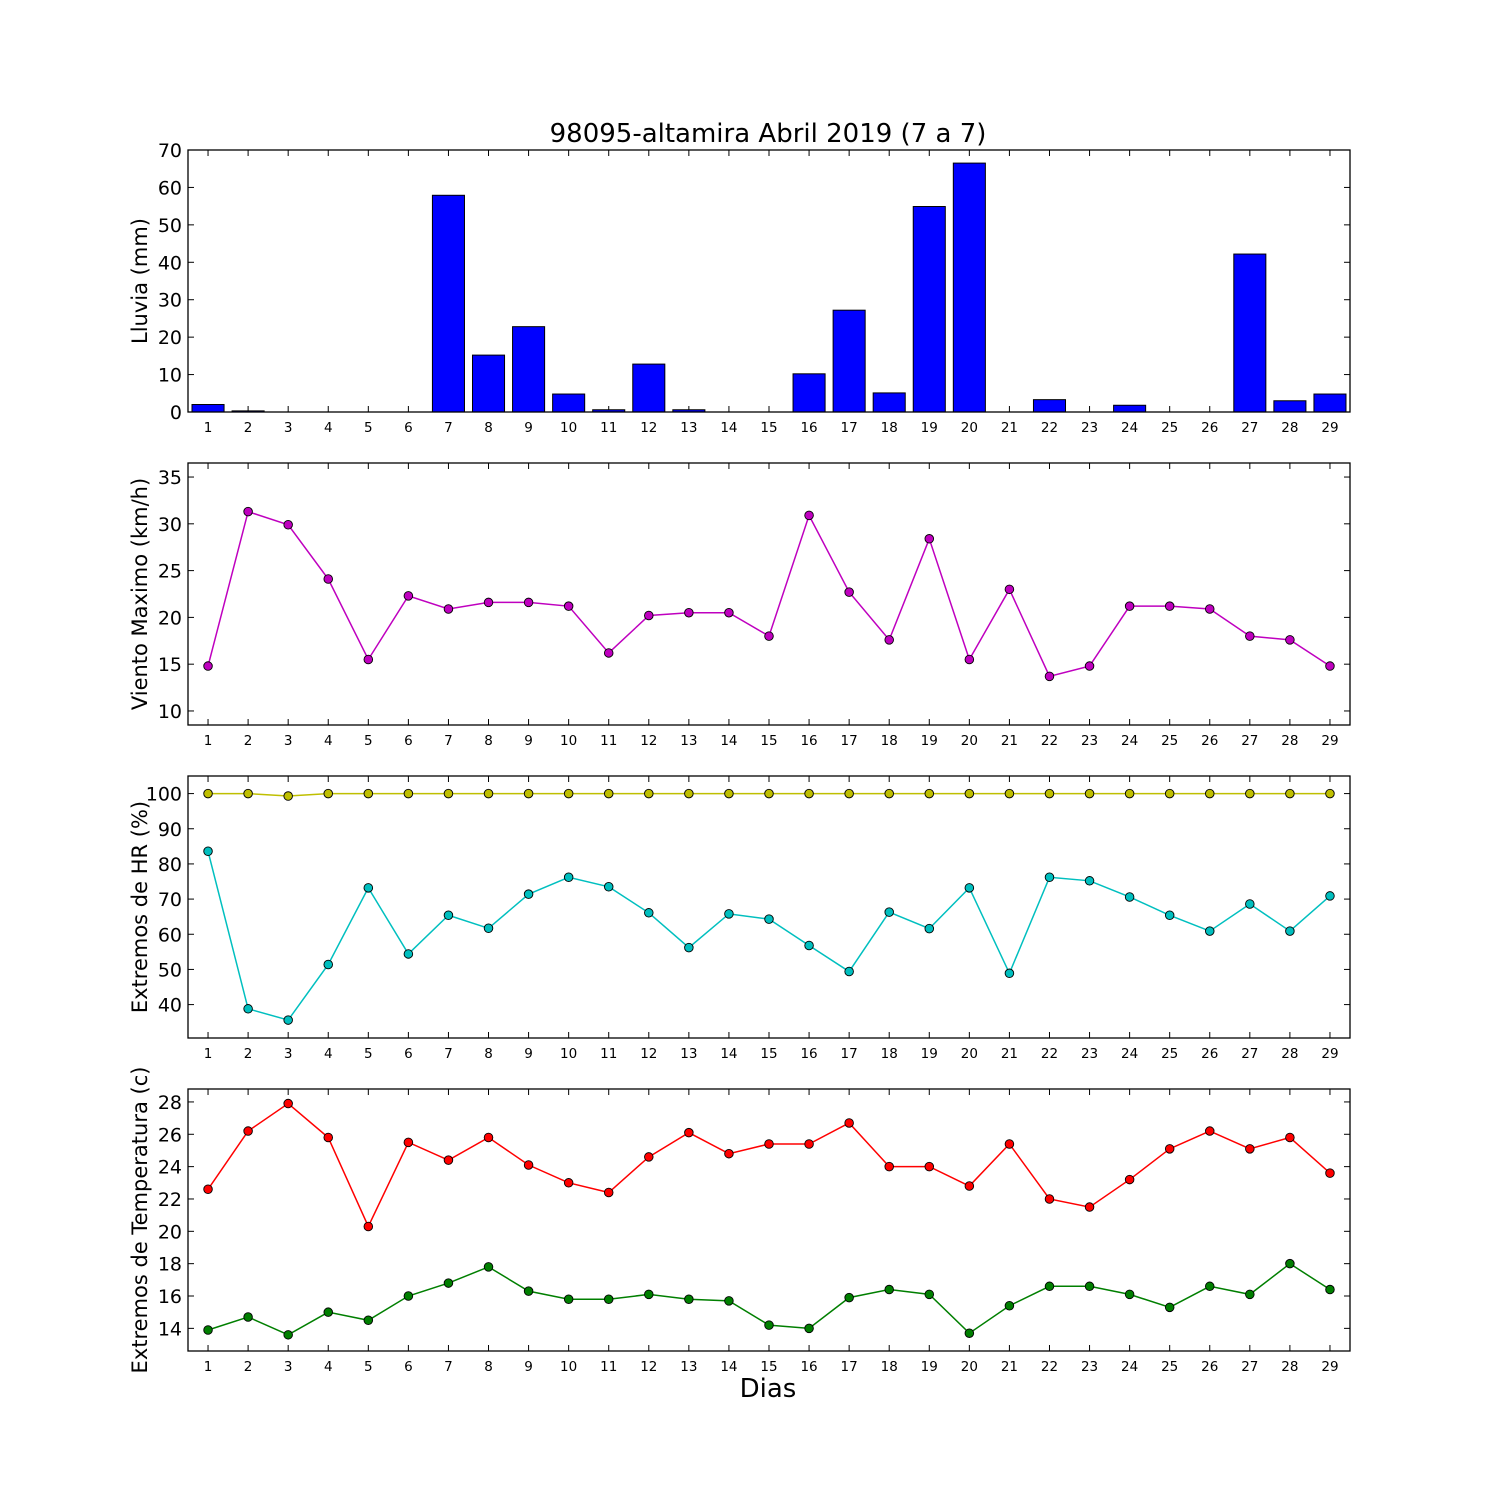 The width and height of the screenshot is (1500, 1504). I want to click on y-tick-label: 0, so click(176, 413).